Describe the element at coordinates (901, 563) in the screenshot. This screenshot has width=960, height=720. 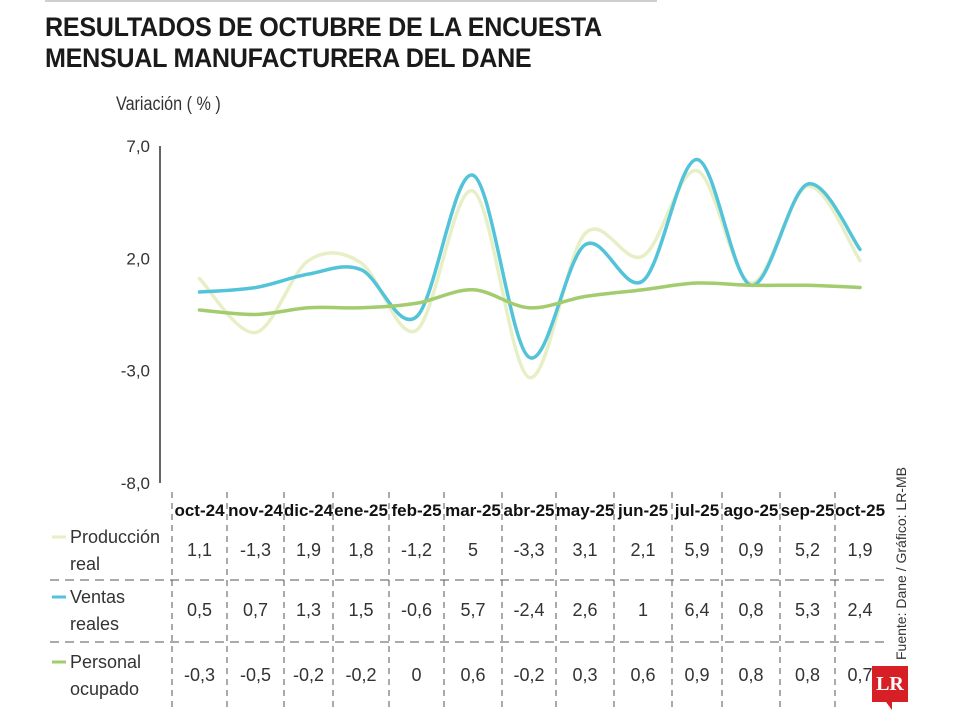
I see `source-note: Fuente: Dane / Gráfico: LR-MB` at that location.